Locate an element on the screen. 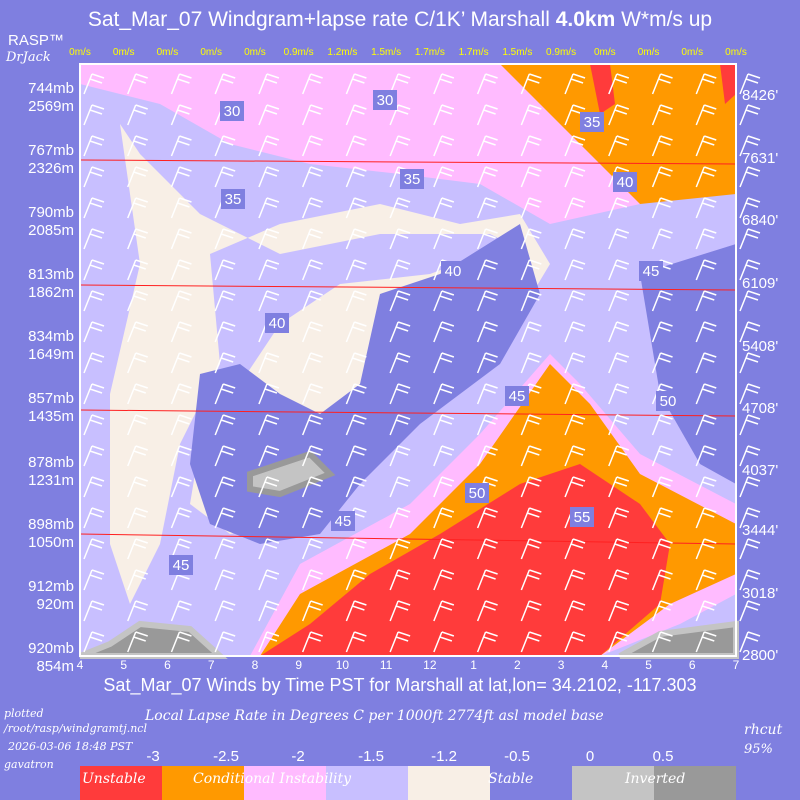 The image size is (800, 800). x-tick-label: 2 is located at coordinates (517, 665).